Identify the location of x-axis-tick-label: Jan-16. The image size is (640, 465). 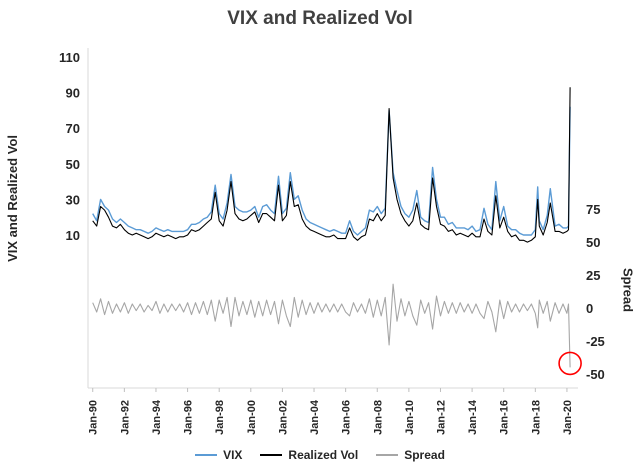
(505, 417).